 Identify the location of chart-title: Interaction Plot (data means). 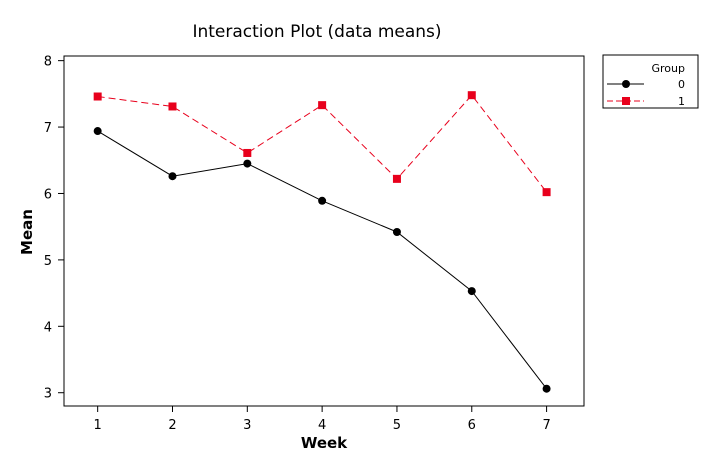
(316, 32).